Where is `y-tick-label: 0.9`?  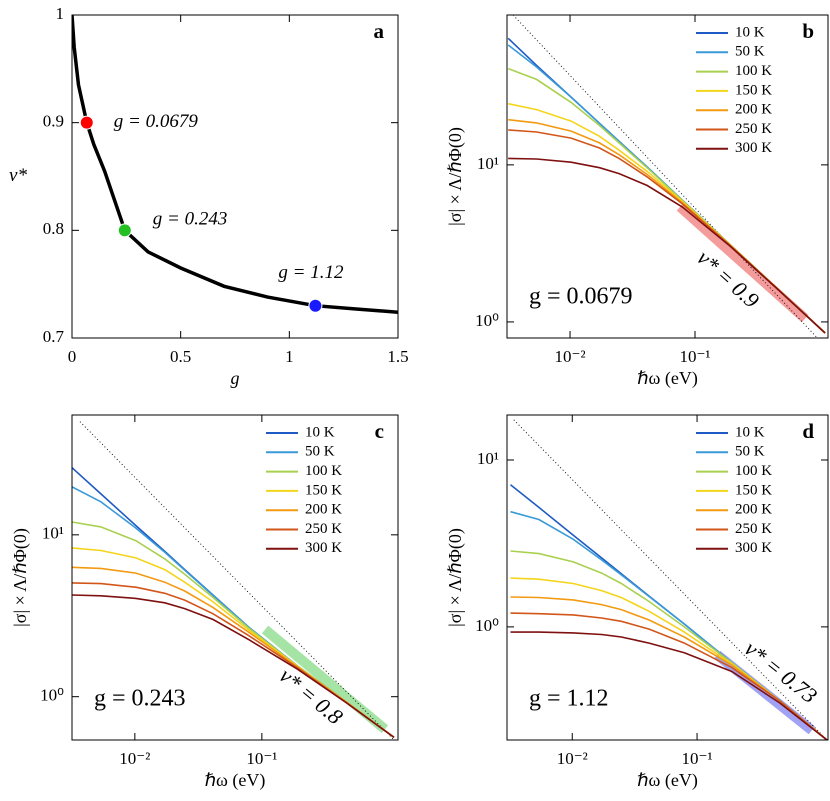 y-tick-label: 0.9 is located at coordinates (53, 121).